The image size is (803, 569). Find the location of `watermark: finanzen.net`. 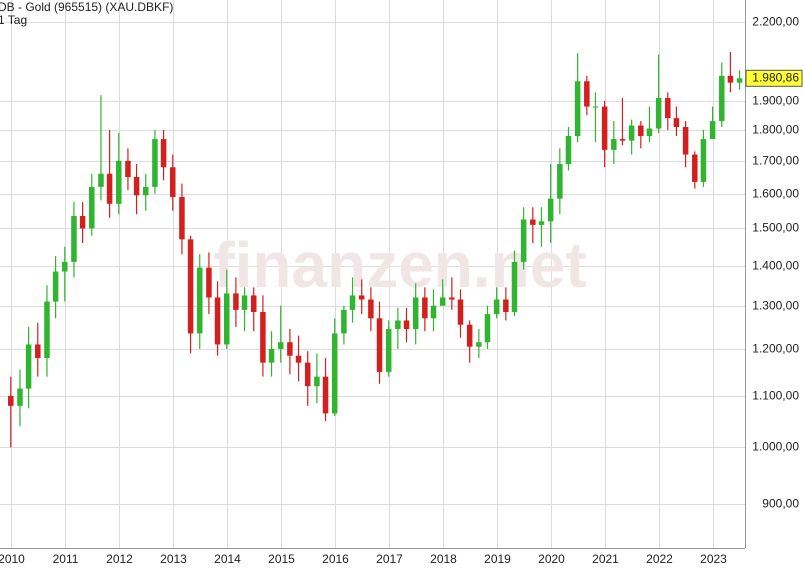

watermark: finanzen.net is located at coordinates (399, 265).